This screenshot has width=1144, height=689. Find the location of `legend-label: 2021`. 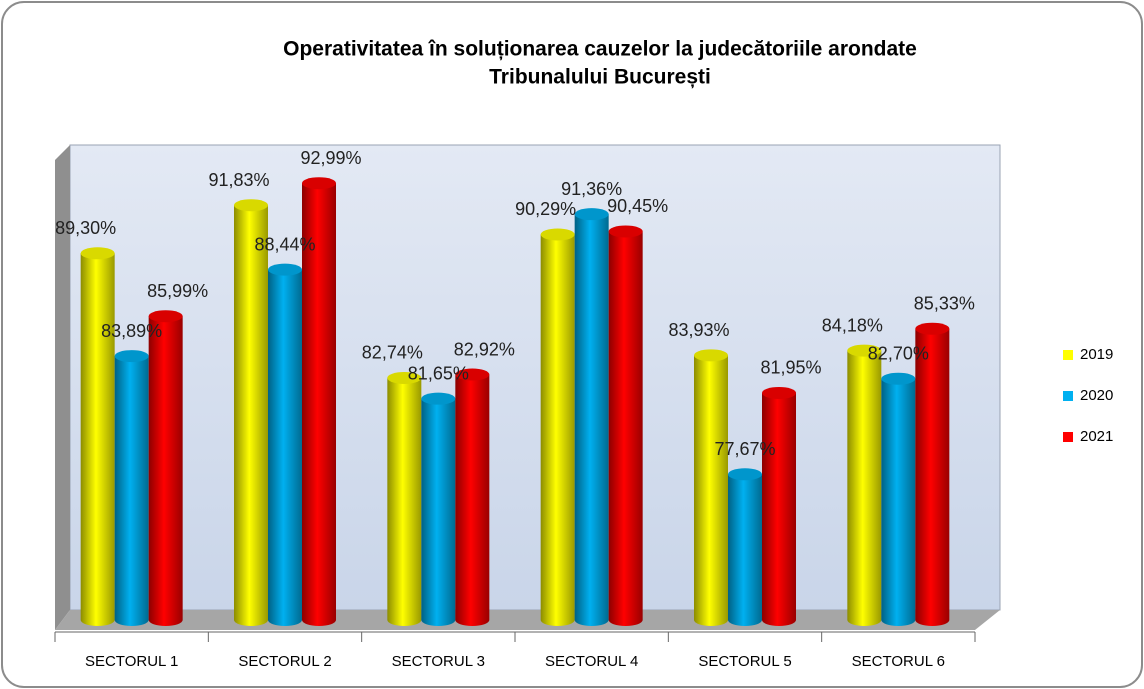

legend-label: 2021 is located at coordinates (1096, 436).